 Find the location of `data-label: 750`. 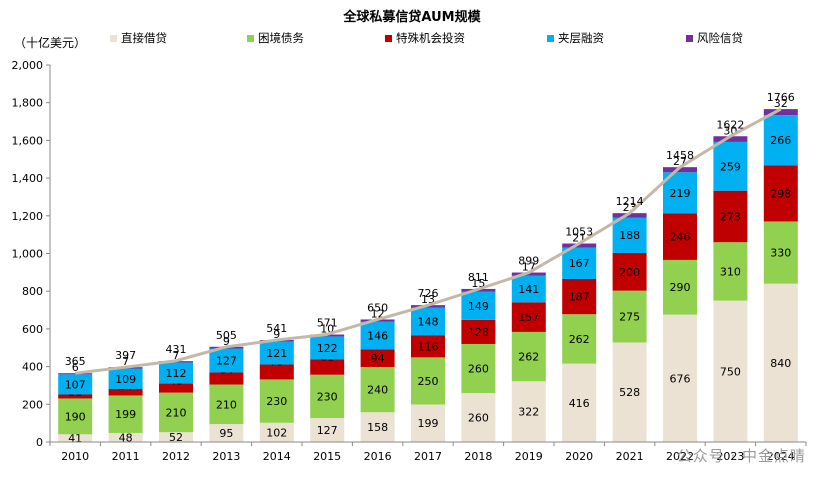

data-label: 750 is located at coordinates (730, 371).